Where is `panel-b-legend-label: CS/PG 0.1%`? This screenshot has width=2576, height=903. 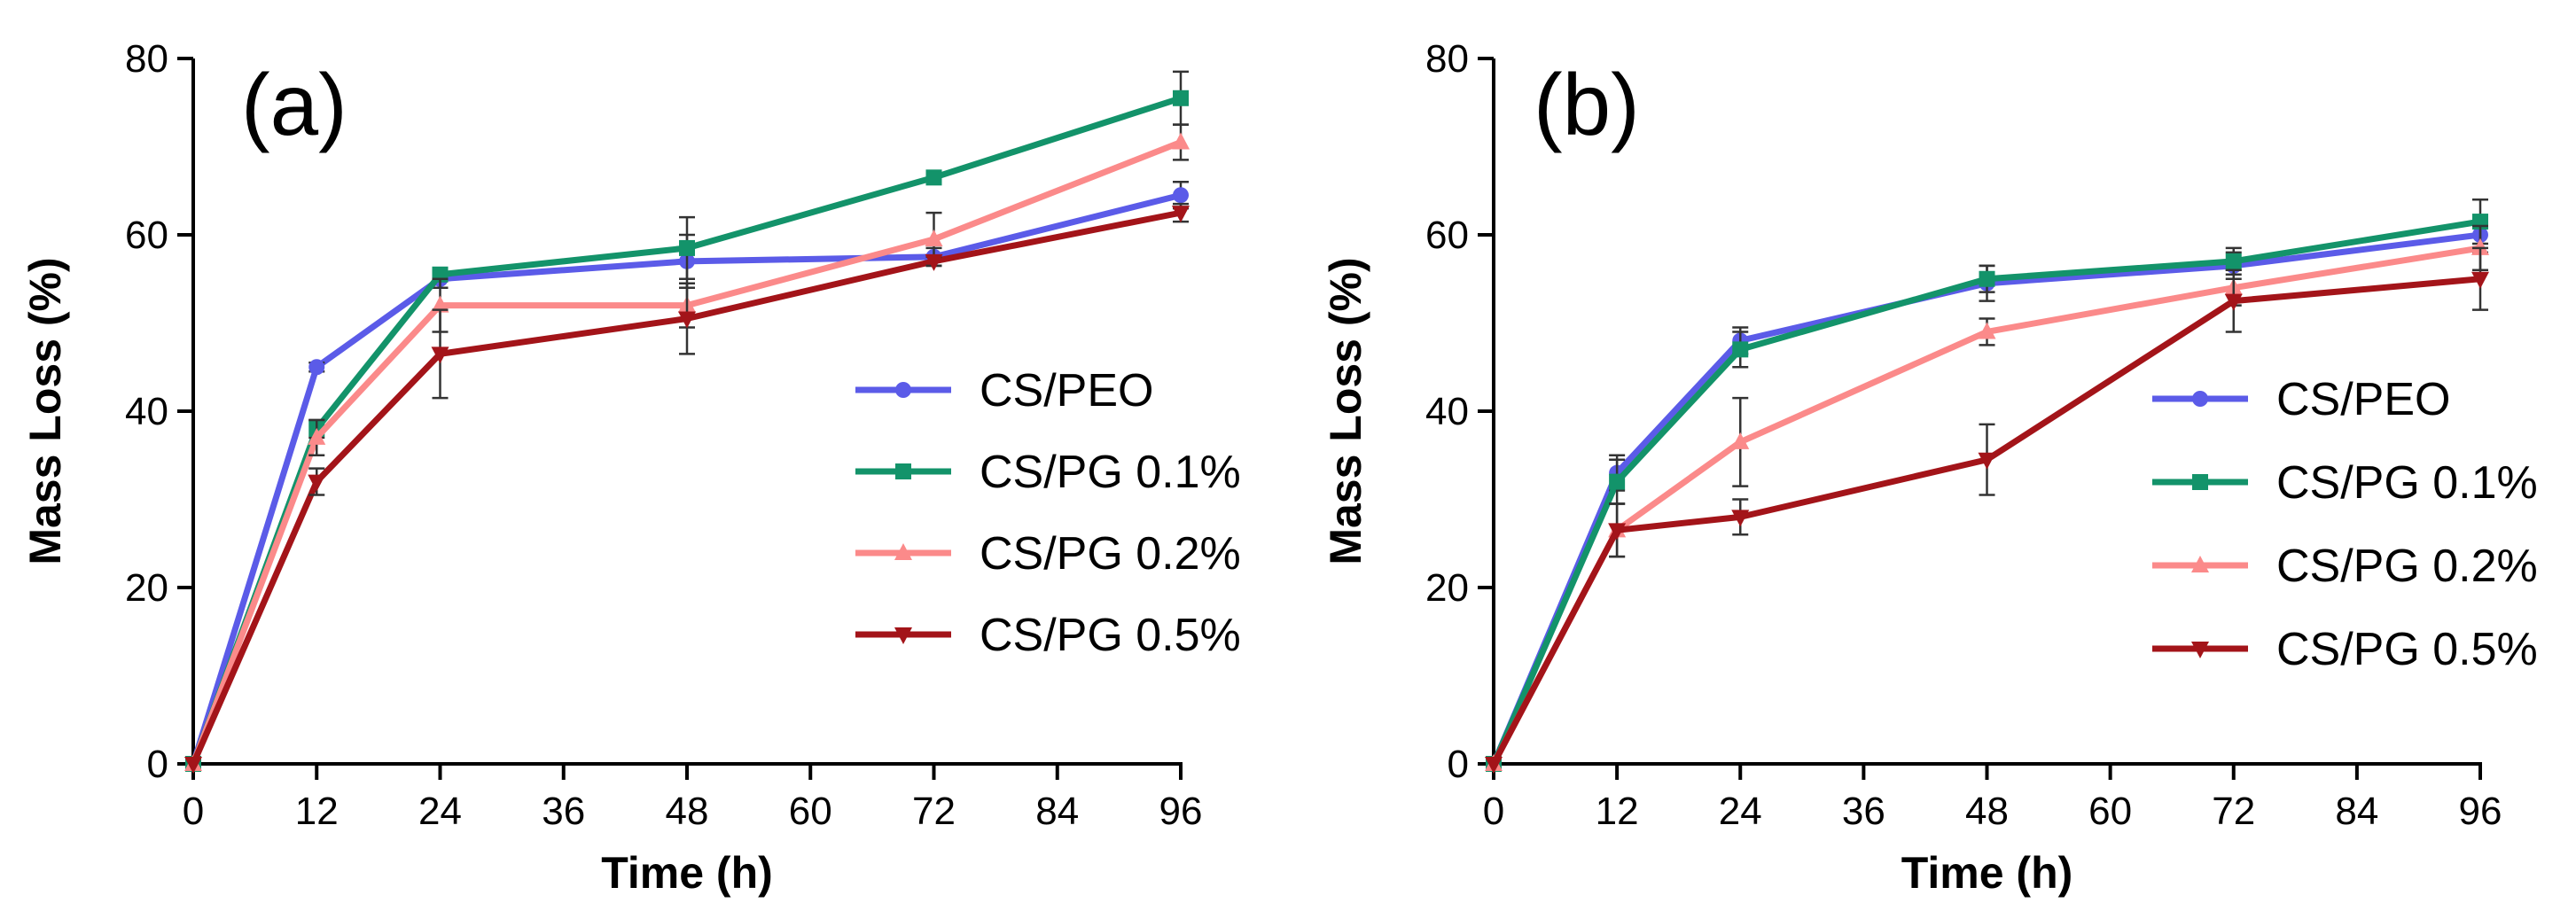
panel-b-legend-label: CS/PG 0.1% is located at coordinates (2407, 483).